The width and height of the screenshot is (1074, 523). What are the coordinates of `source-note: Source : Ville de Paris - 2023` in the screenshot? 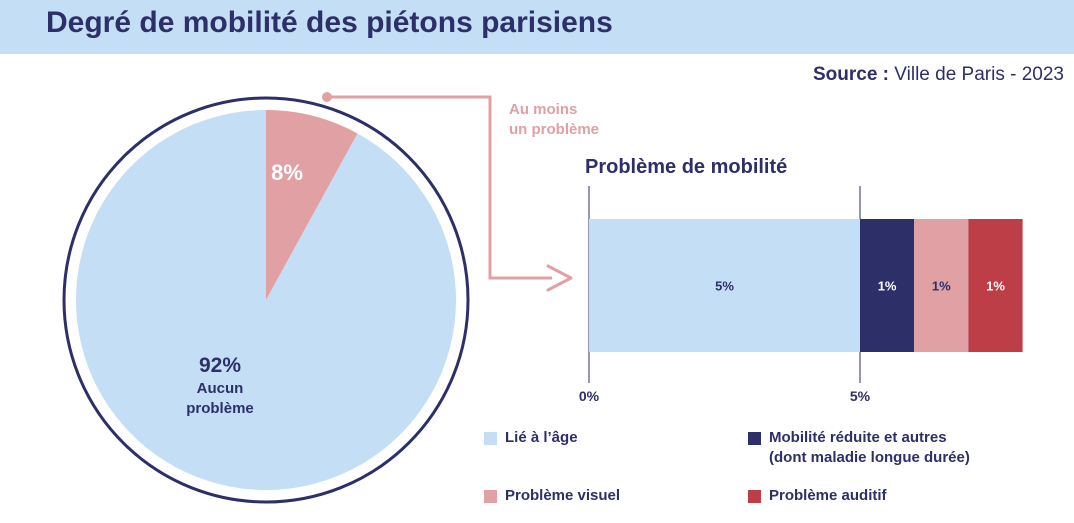 It's located at (938, 75).